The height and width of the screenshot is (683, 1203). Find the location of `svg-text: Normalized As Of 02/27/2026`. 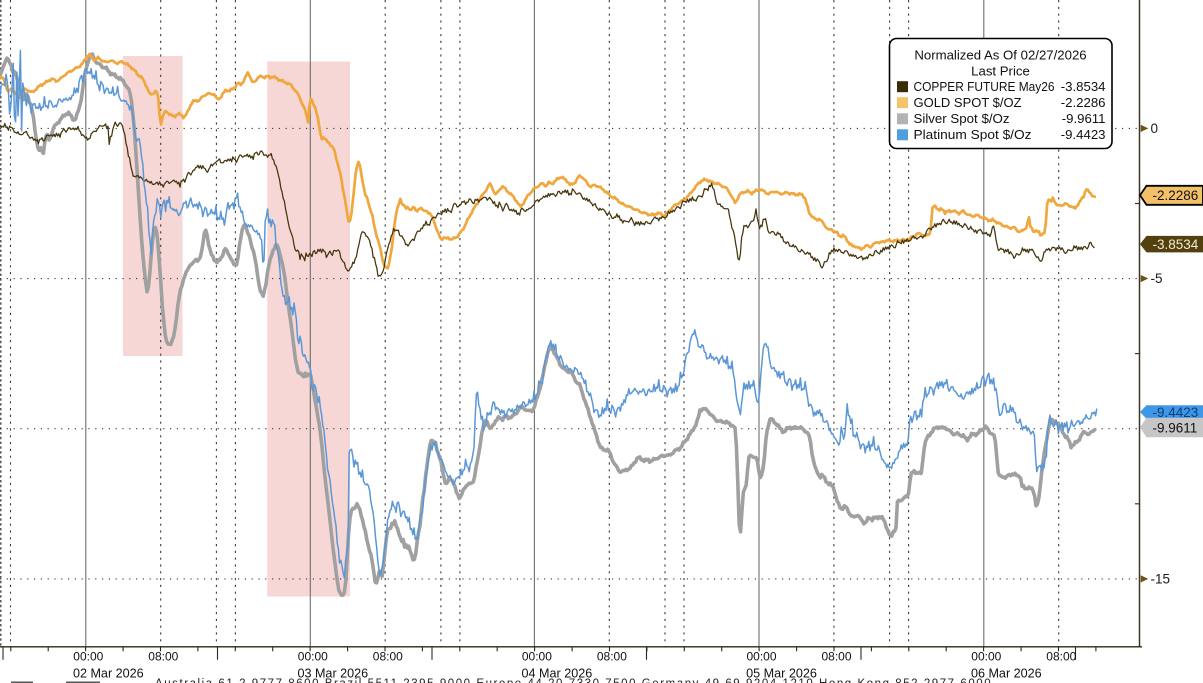

svg-text: Normalized As Of 02/27/2026 is located at coordinates (1000, 54).